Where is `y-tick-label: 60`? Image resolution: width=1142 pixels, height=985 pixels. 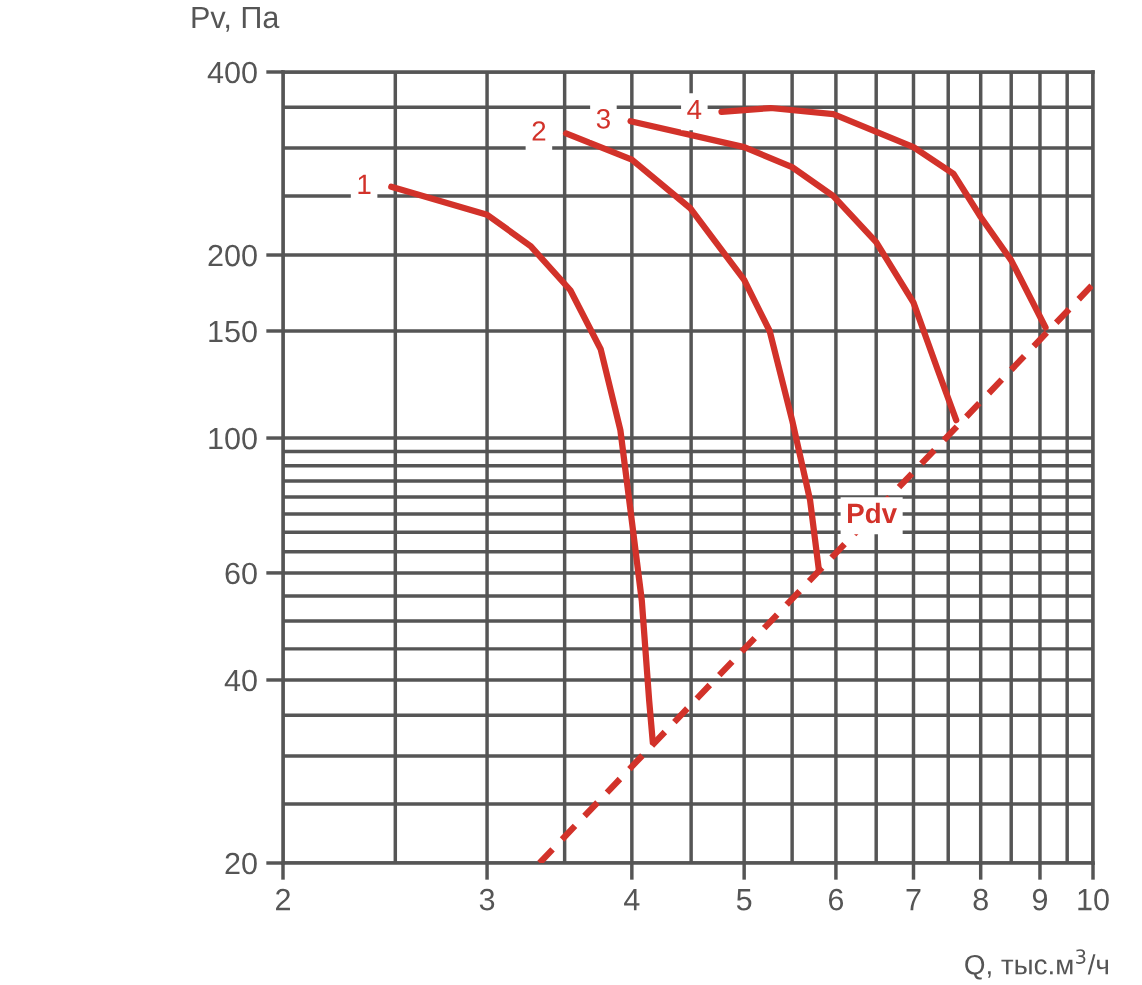 y-tick-label: 60 is located at coordinates (241, 573).